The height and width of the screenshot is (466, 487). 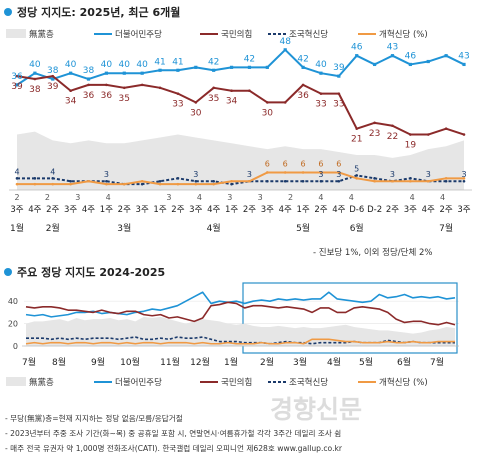 I want to click on month-label: 2월, so click(x=53, y=228).